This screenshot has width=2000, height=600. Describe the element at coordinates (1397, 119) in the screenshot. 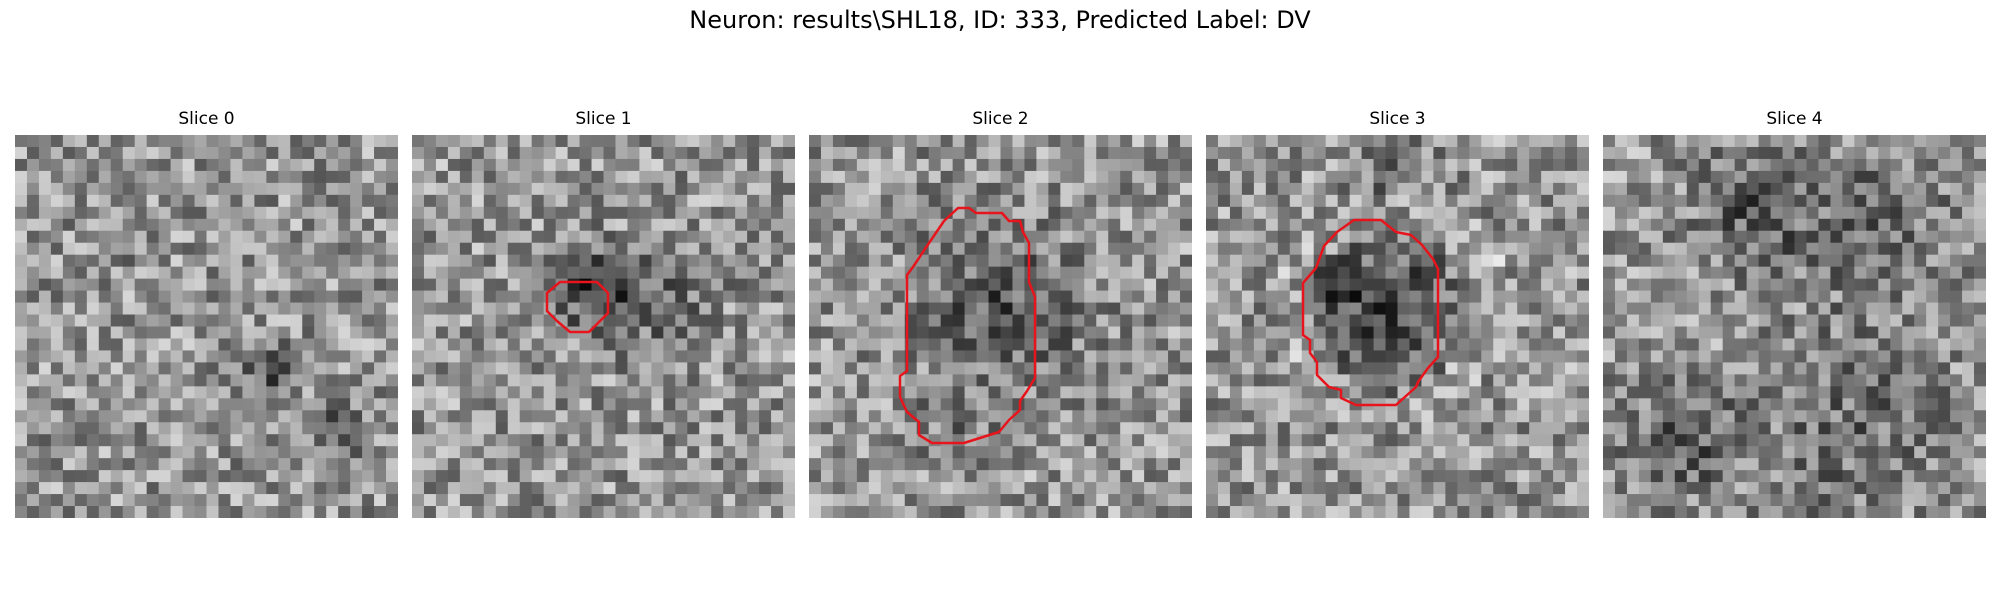

I see `slice-title-3: Slice 3` at that location.